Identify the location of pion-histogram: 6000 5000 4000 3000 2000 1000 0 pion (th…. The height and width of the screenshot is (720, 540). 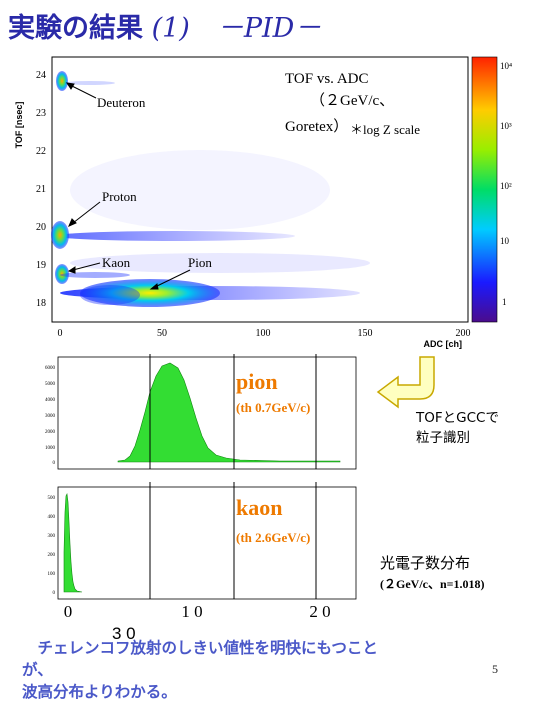
(201, 412).